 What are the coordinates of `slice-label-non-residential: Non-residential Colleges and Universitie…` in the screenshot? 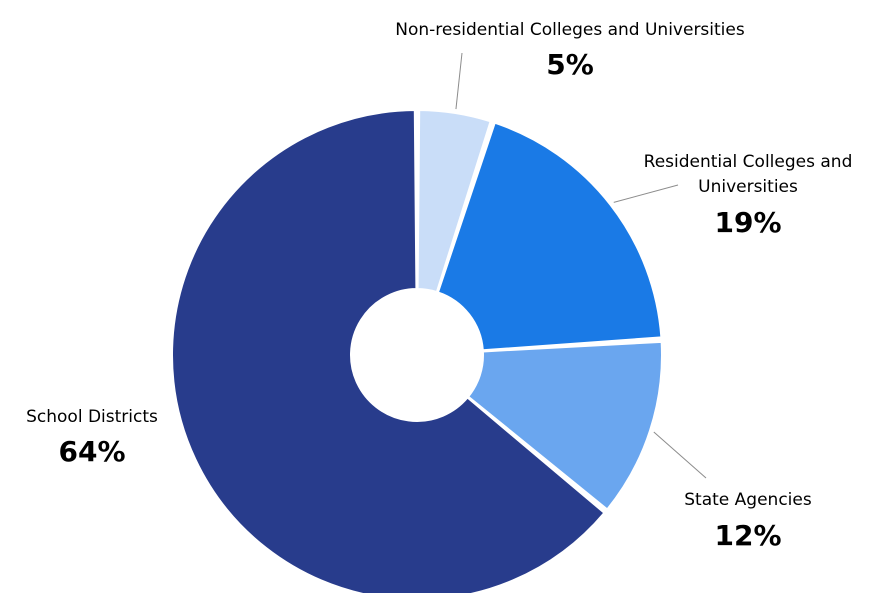 It's located at (570, 50).